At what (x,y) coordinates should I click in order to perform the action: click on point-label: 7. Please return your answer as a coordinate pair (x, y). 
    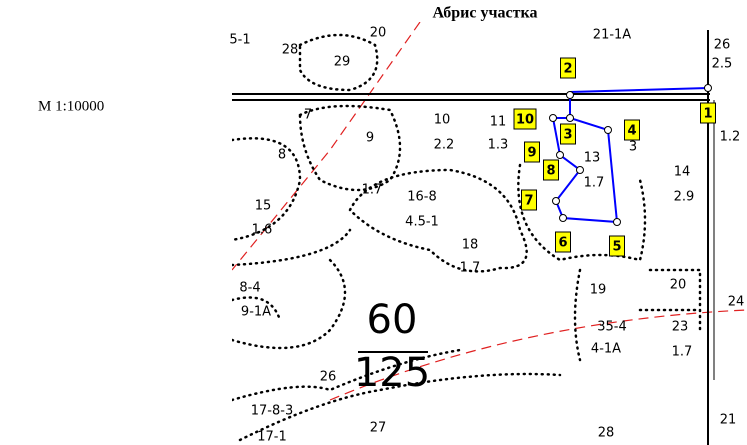
    Looking at the image, I should click on (528, 201).